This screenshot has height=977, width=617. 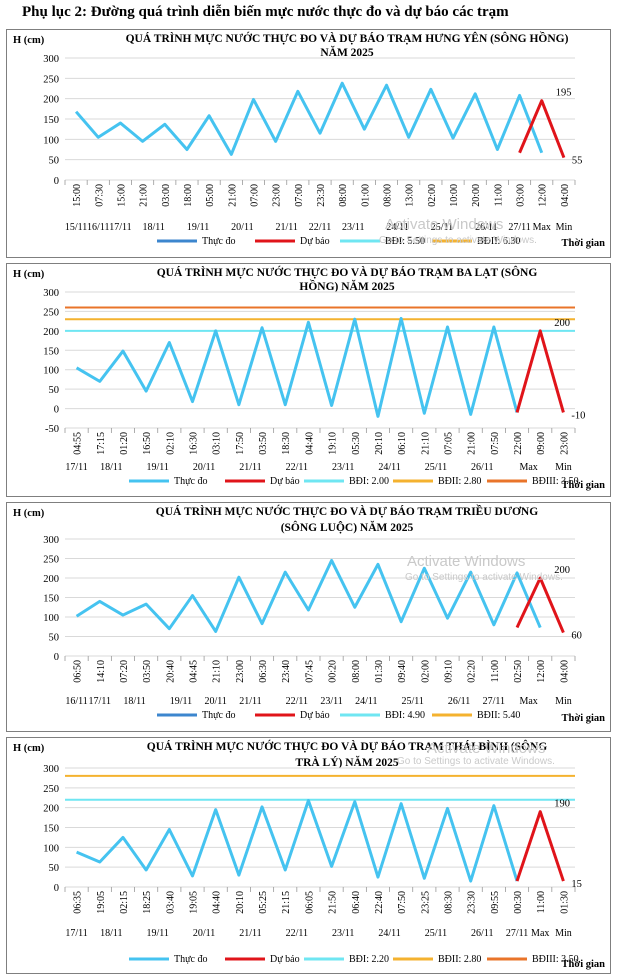 What do you see at coordinates (333, 671) in the screenshot?
I see `x-tick-label: 00:20` at bounding box center [333, 671].